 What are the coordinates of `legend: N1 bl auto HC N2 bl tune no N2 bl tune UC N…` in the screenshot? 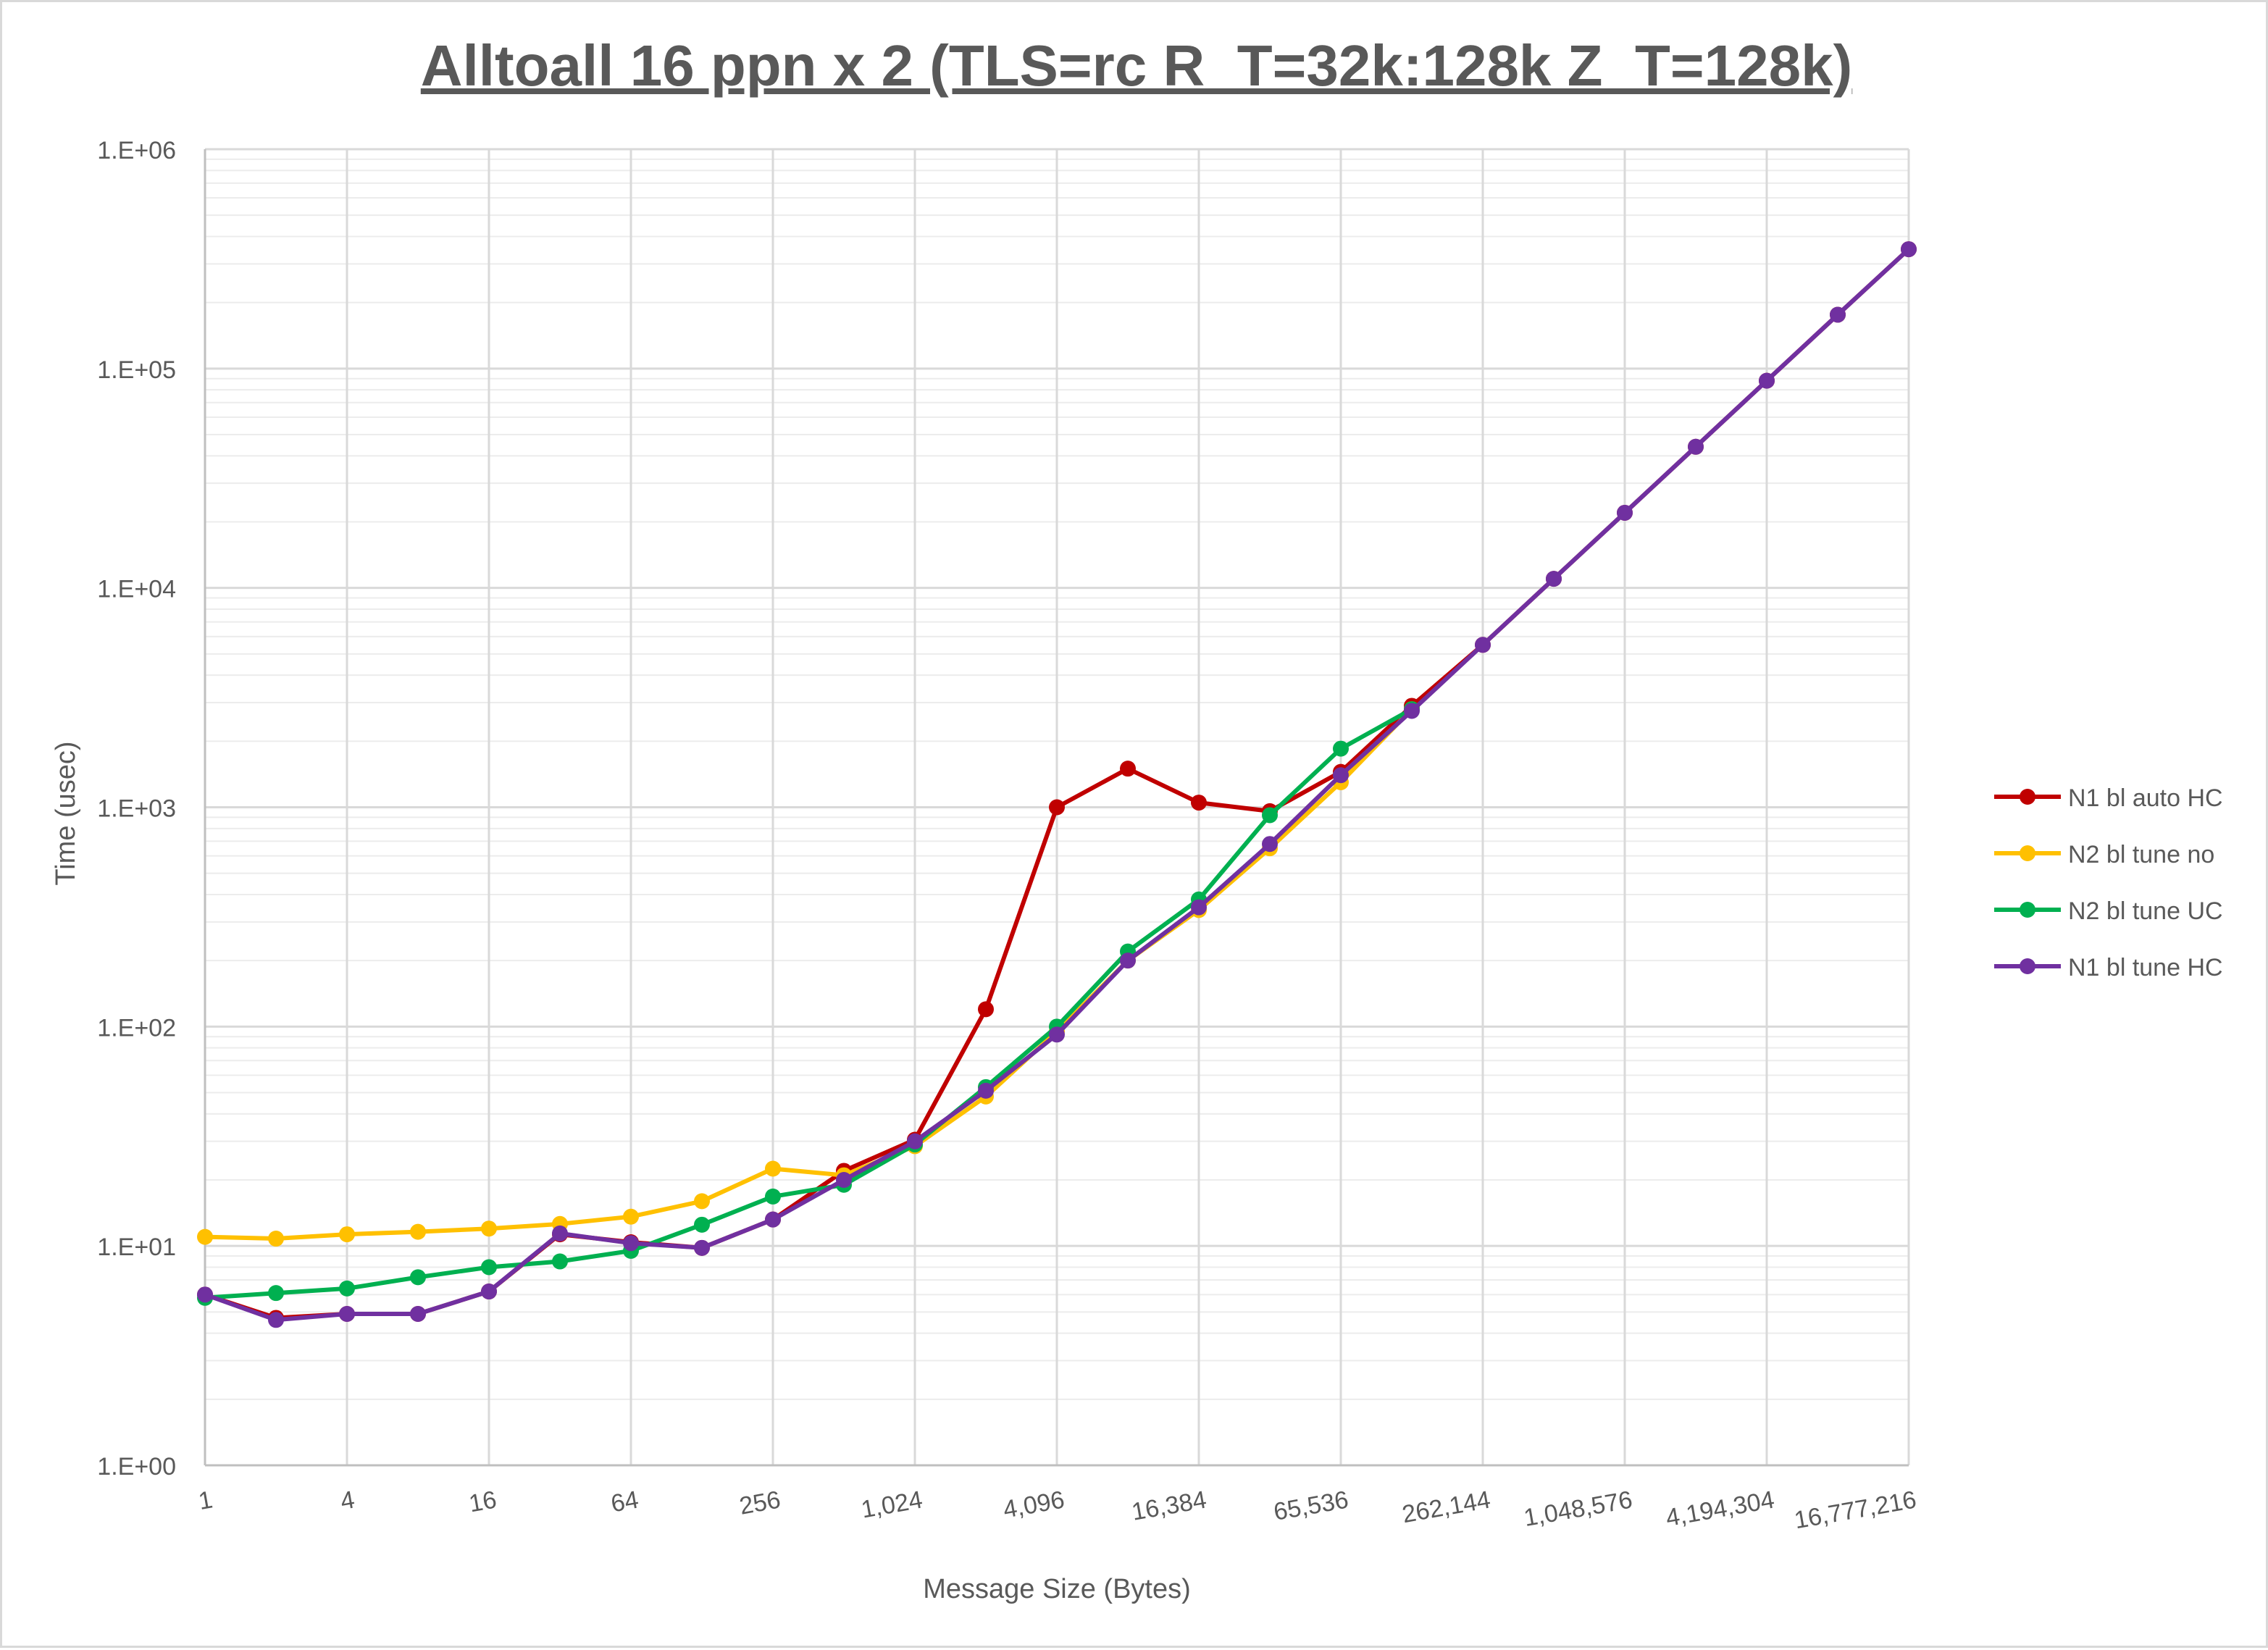 It's located at (2109, 882).